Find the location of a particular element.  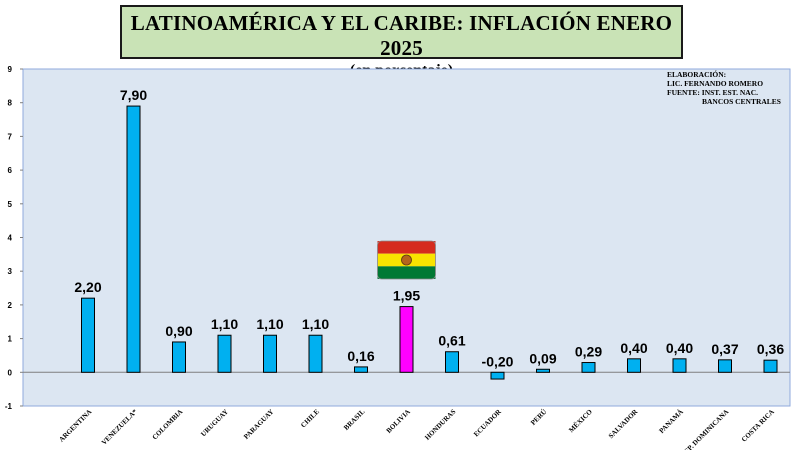

y-tick-label: 1 is located at coordinates (10, 339).